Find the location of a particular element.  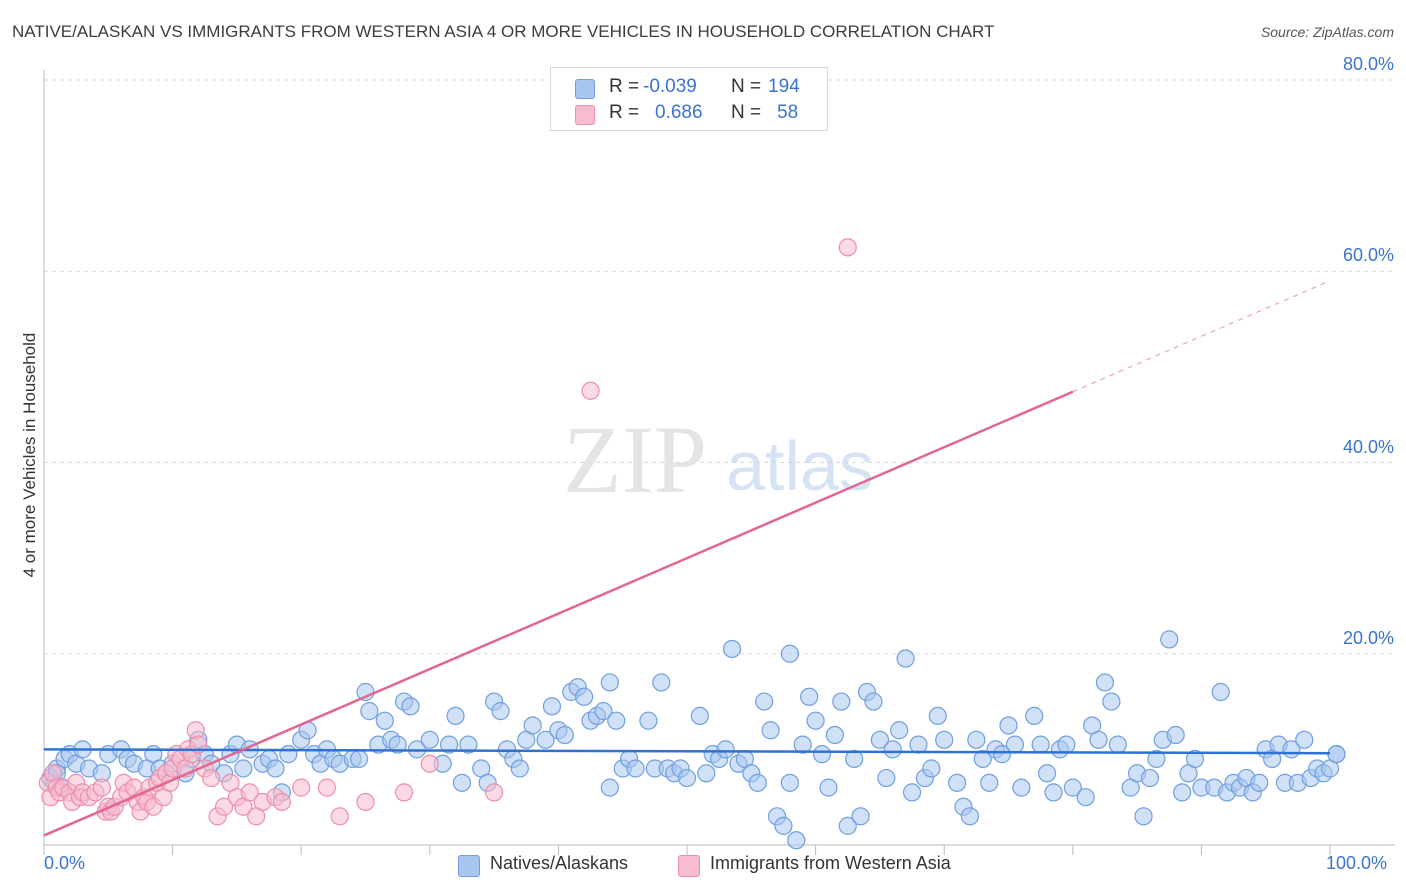

trend-line-western-asia-extension is located at coordinates (1201, 336).